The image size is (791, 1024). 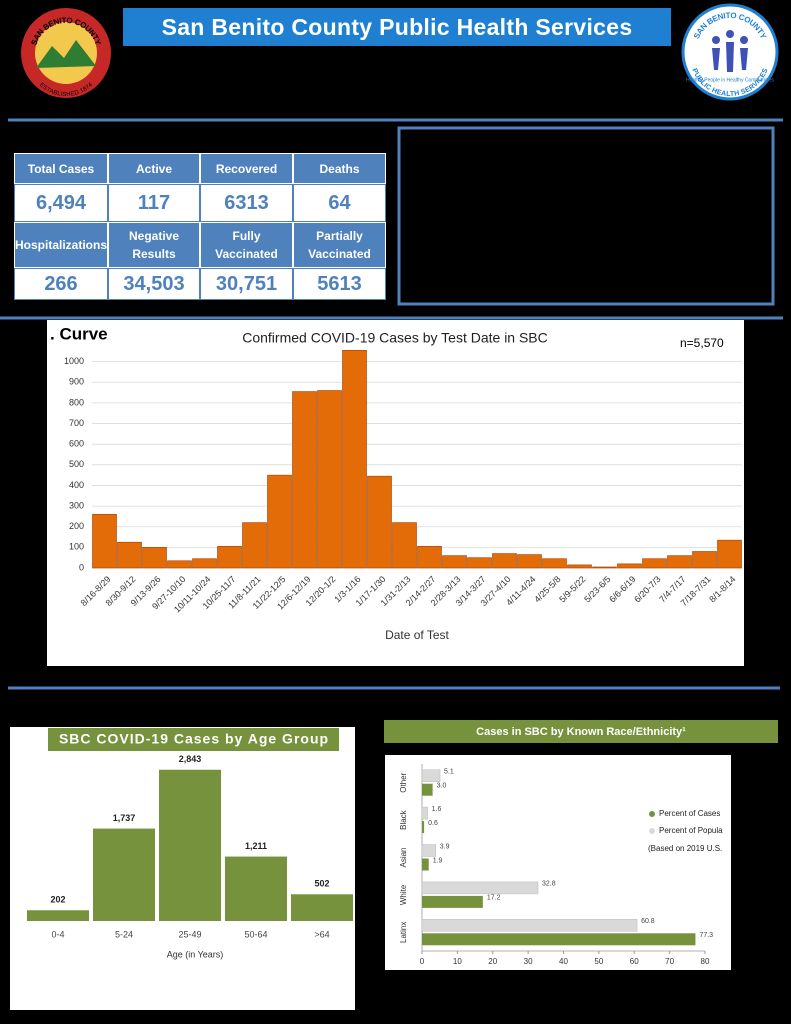 What do you see at coordinates (445, 846) in the screenshot?
I see `value-label: 3.9` at bounding box center [445, 846].